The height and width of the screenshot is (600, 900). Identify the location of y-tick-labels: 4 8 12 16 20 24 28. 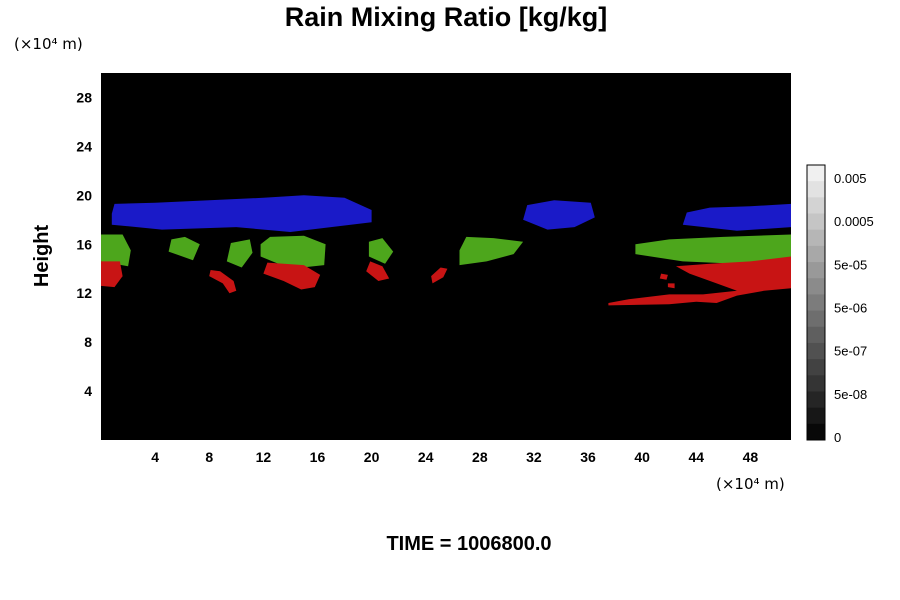
(84, 244).